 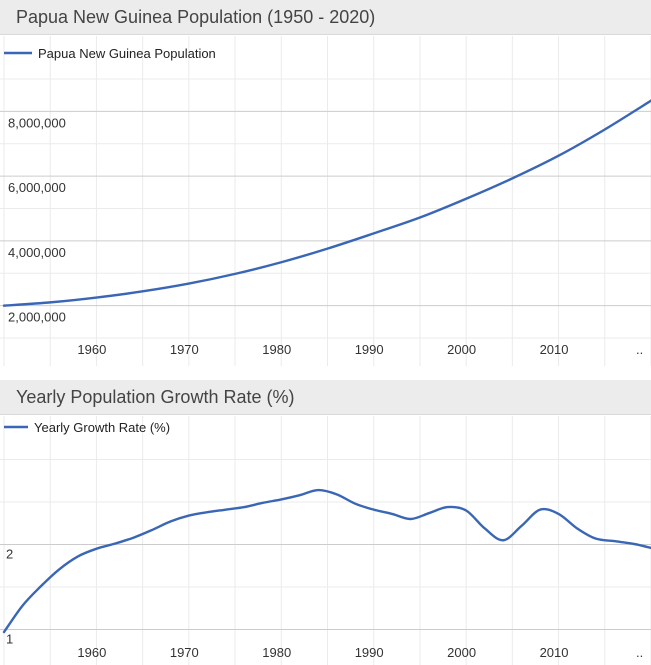 What do you see at coordinates (639, 652) in the screenshot?
I see `growth-x-overflow-label: ..` at bounding box center [639, 652].